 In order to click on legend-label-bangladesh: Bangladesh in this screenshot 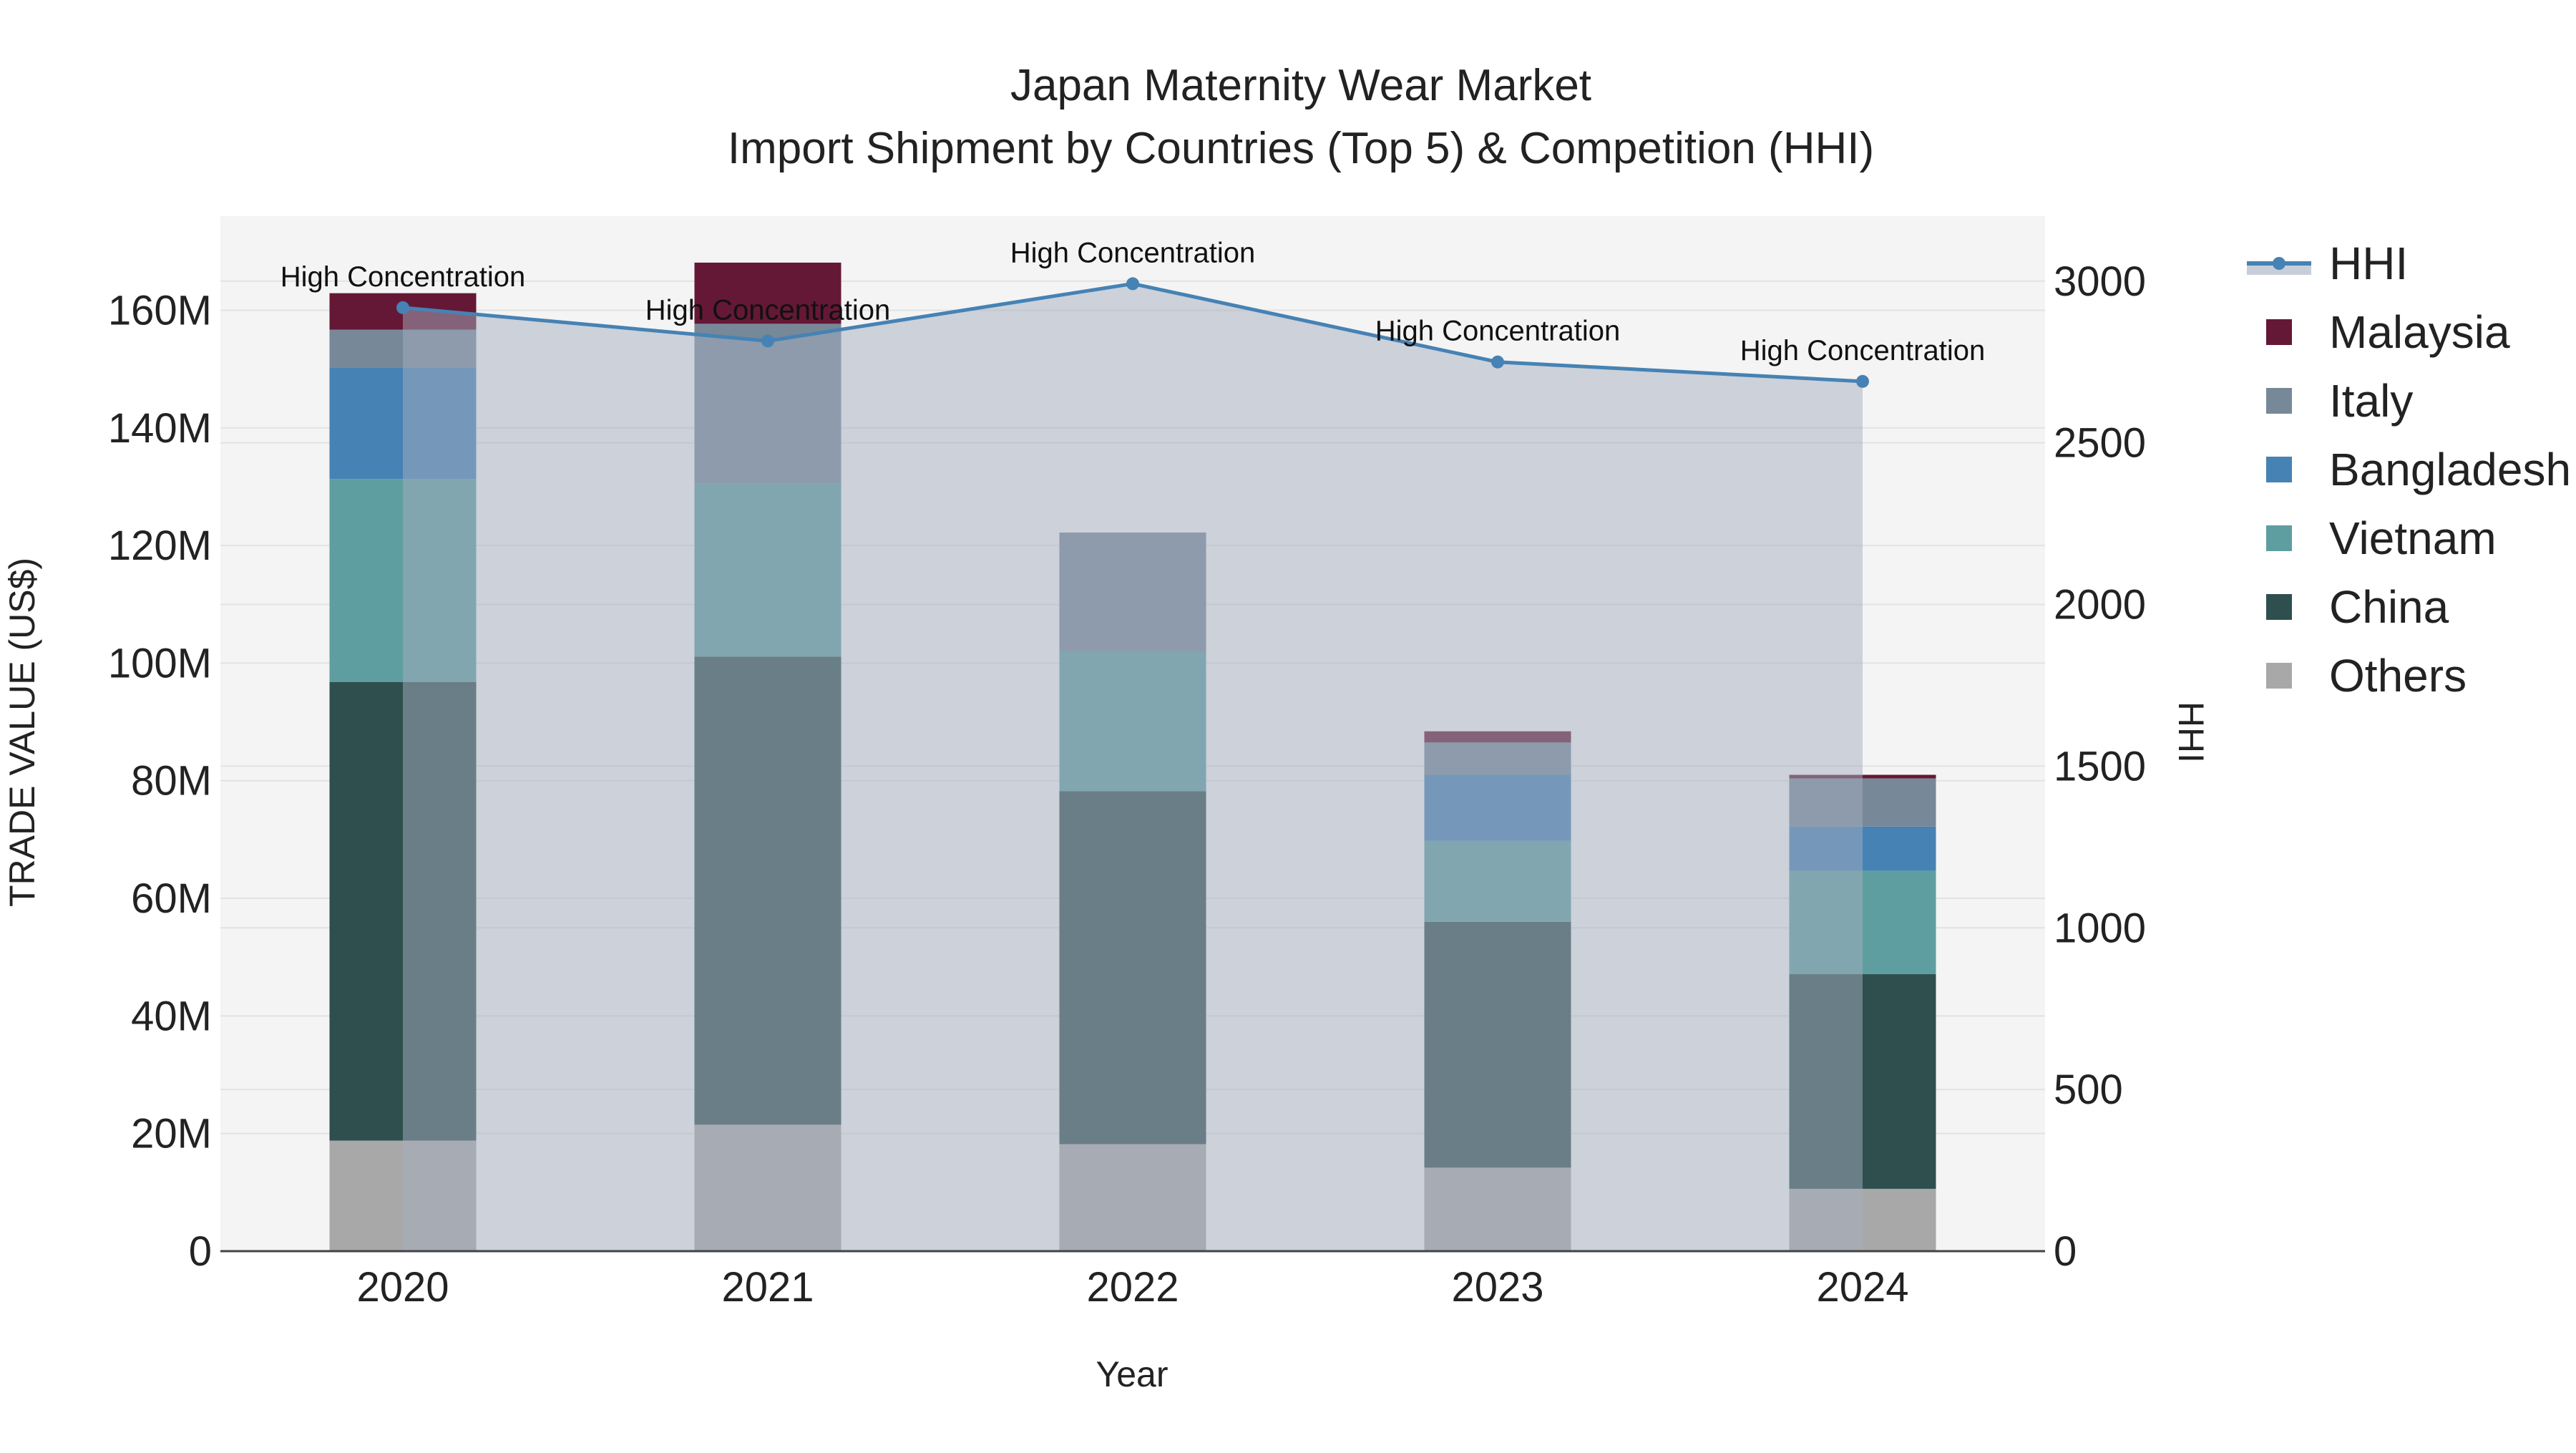, I will do `click(2450, 469)`.